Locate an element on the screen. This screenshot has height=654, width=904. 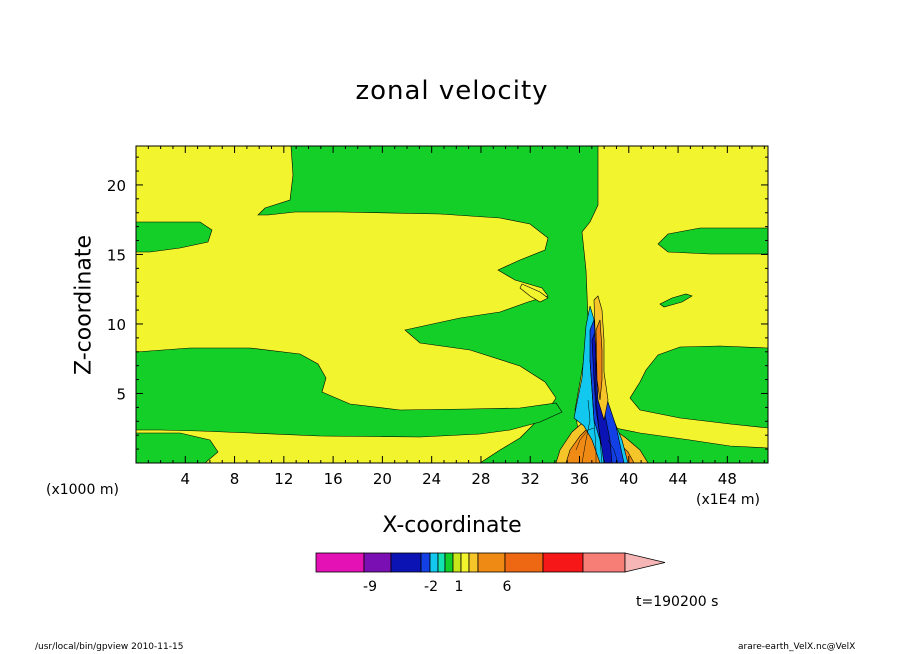
footer-left: /usr/local/bin/gpview 2010-11-15 is located at coordinates (109, 647).